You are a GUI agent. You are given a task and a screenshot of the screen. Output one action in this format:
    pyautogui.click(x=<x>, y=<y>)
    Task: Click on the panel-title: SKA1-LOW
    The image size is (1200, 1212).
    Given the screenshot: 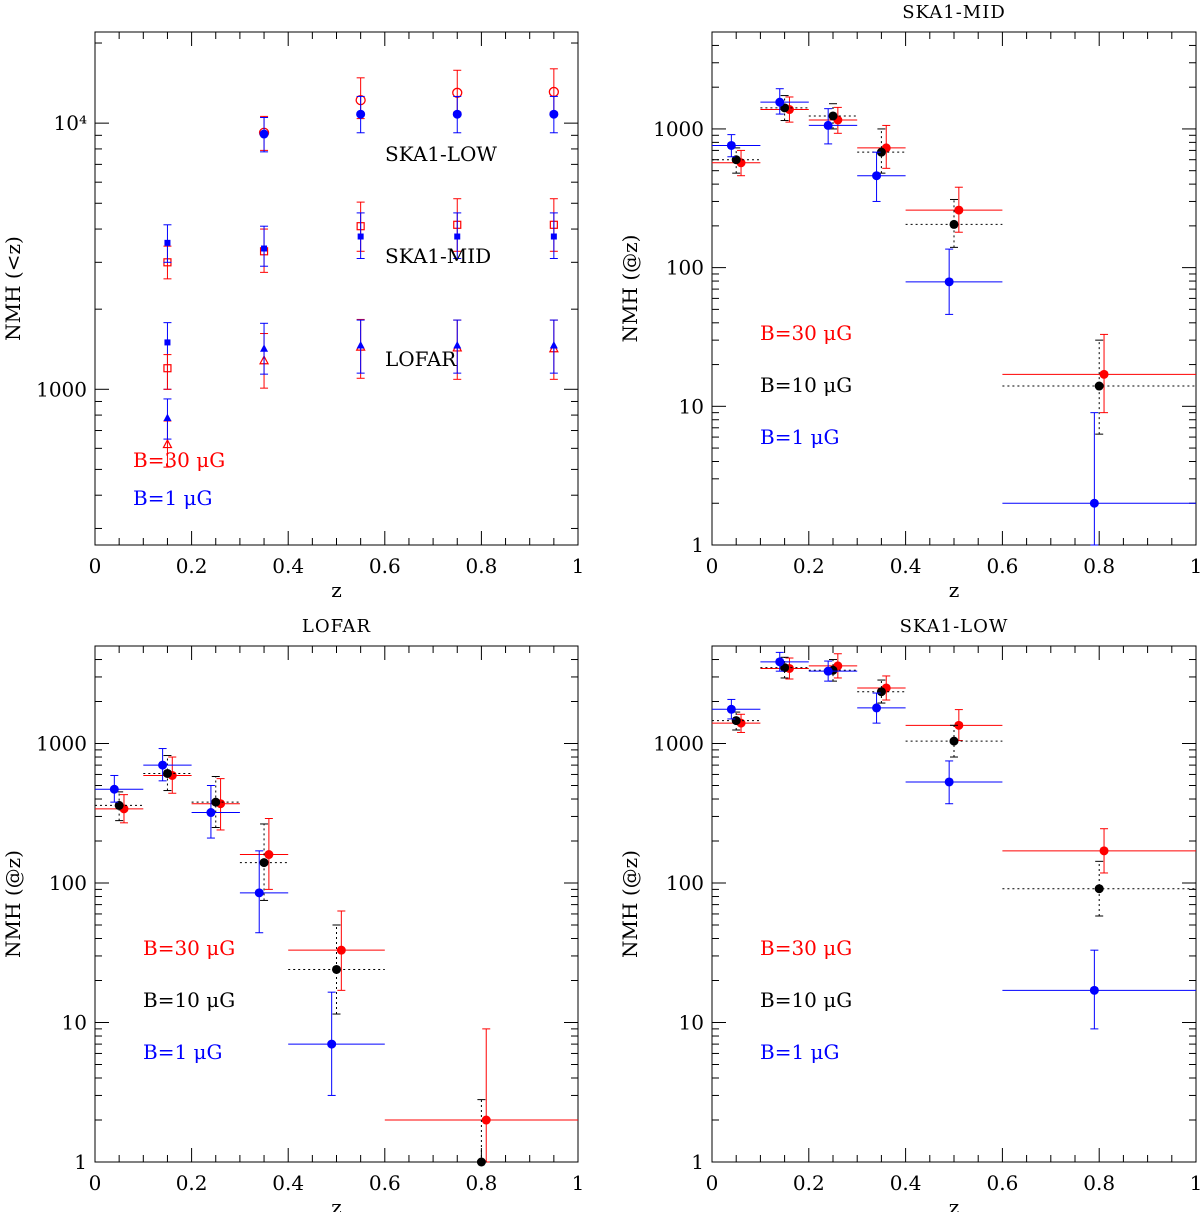 What is the action you would take?
    pyautogui.click(x=954, y=626)
    